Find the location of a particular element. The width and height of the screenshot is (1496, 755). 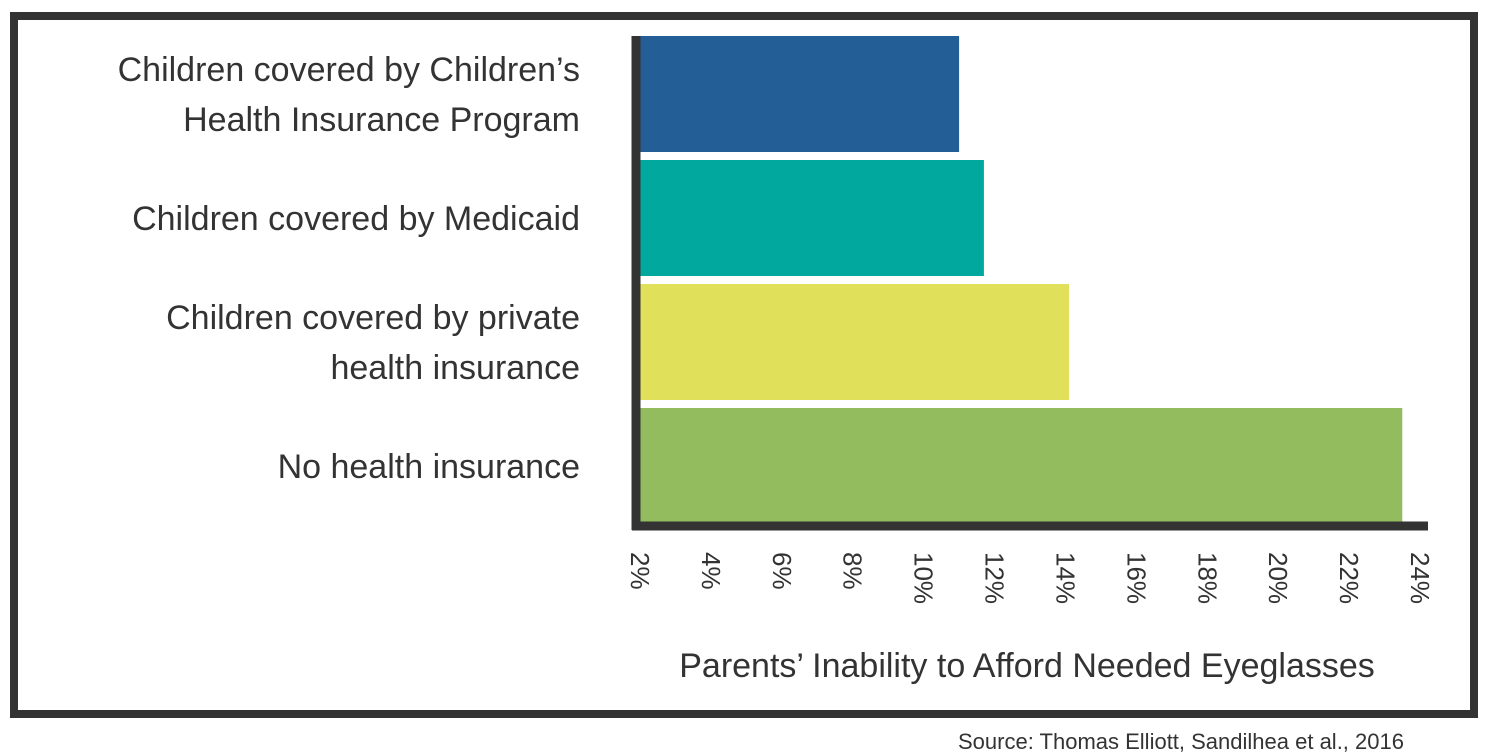

x-tick-label-6: 14% is located at coordinates (1065, 578).